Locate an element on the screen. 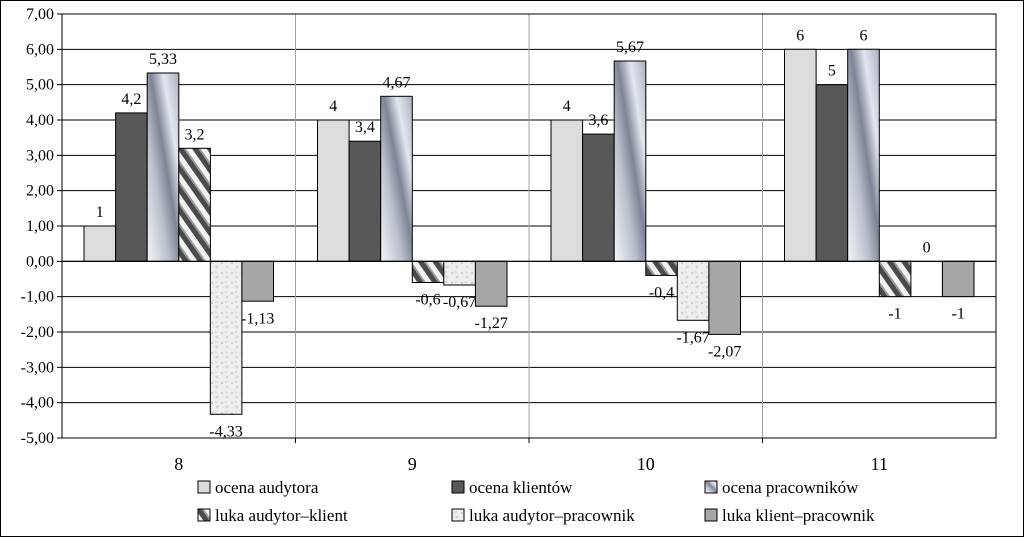  data-label: -0,4 is located at coordinates (661, 293).